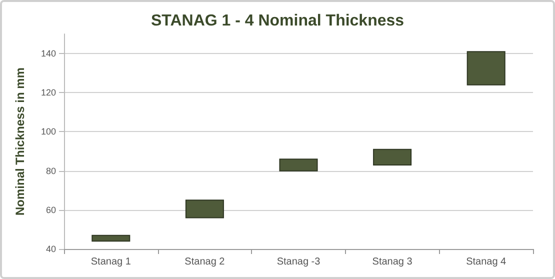  What do you see at coordinates (48, 131) in the screenshot?
I see `y-tick-label: 100` at bounding box center [48, 131].